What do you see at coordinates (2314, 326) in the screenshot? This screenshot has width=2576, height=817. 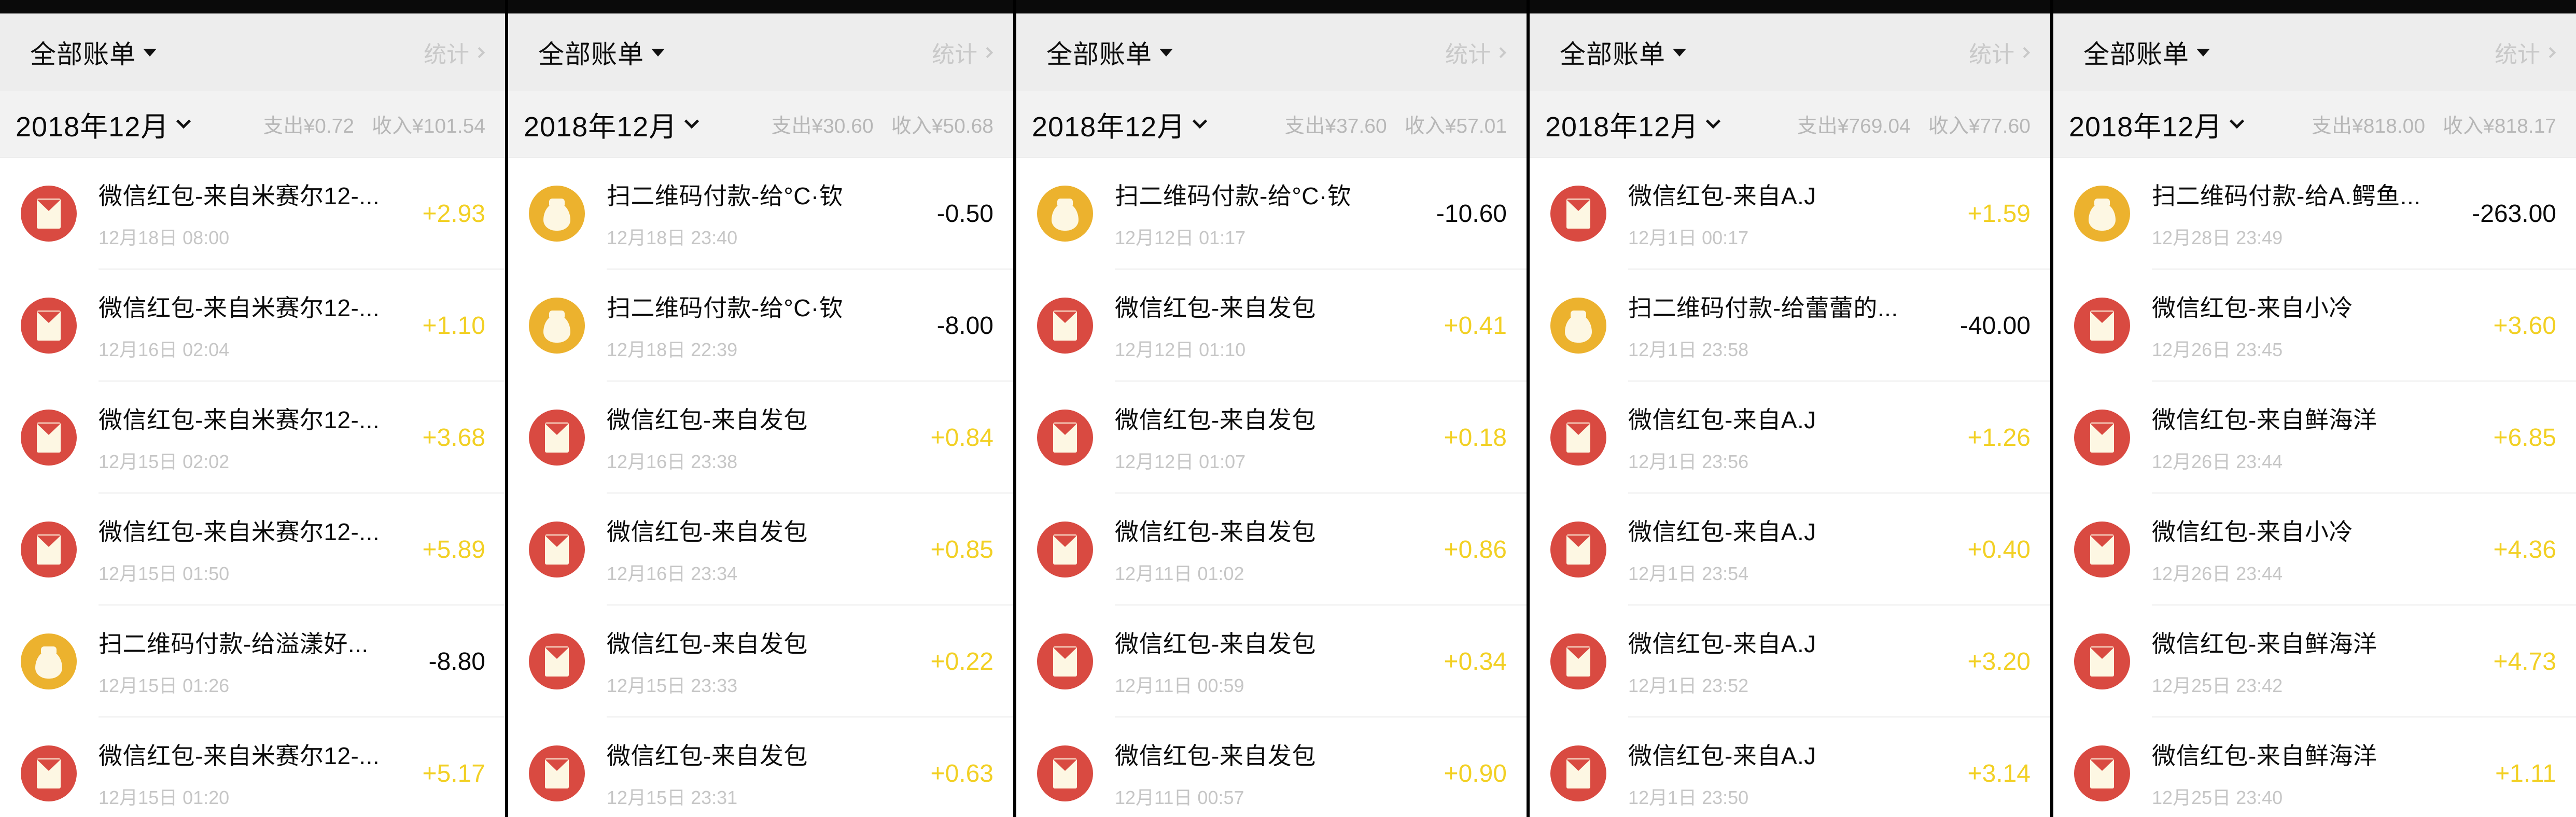 I see `transaction-row: 微信红包-来自小冷 12月26日 23:45 +3.60` at bounding box center [2314, 326].